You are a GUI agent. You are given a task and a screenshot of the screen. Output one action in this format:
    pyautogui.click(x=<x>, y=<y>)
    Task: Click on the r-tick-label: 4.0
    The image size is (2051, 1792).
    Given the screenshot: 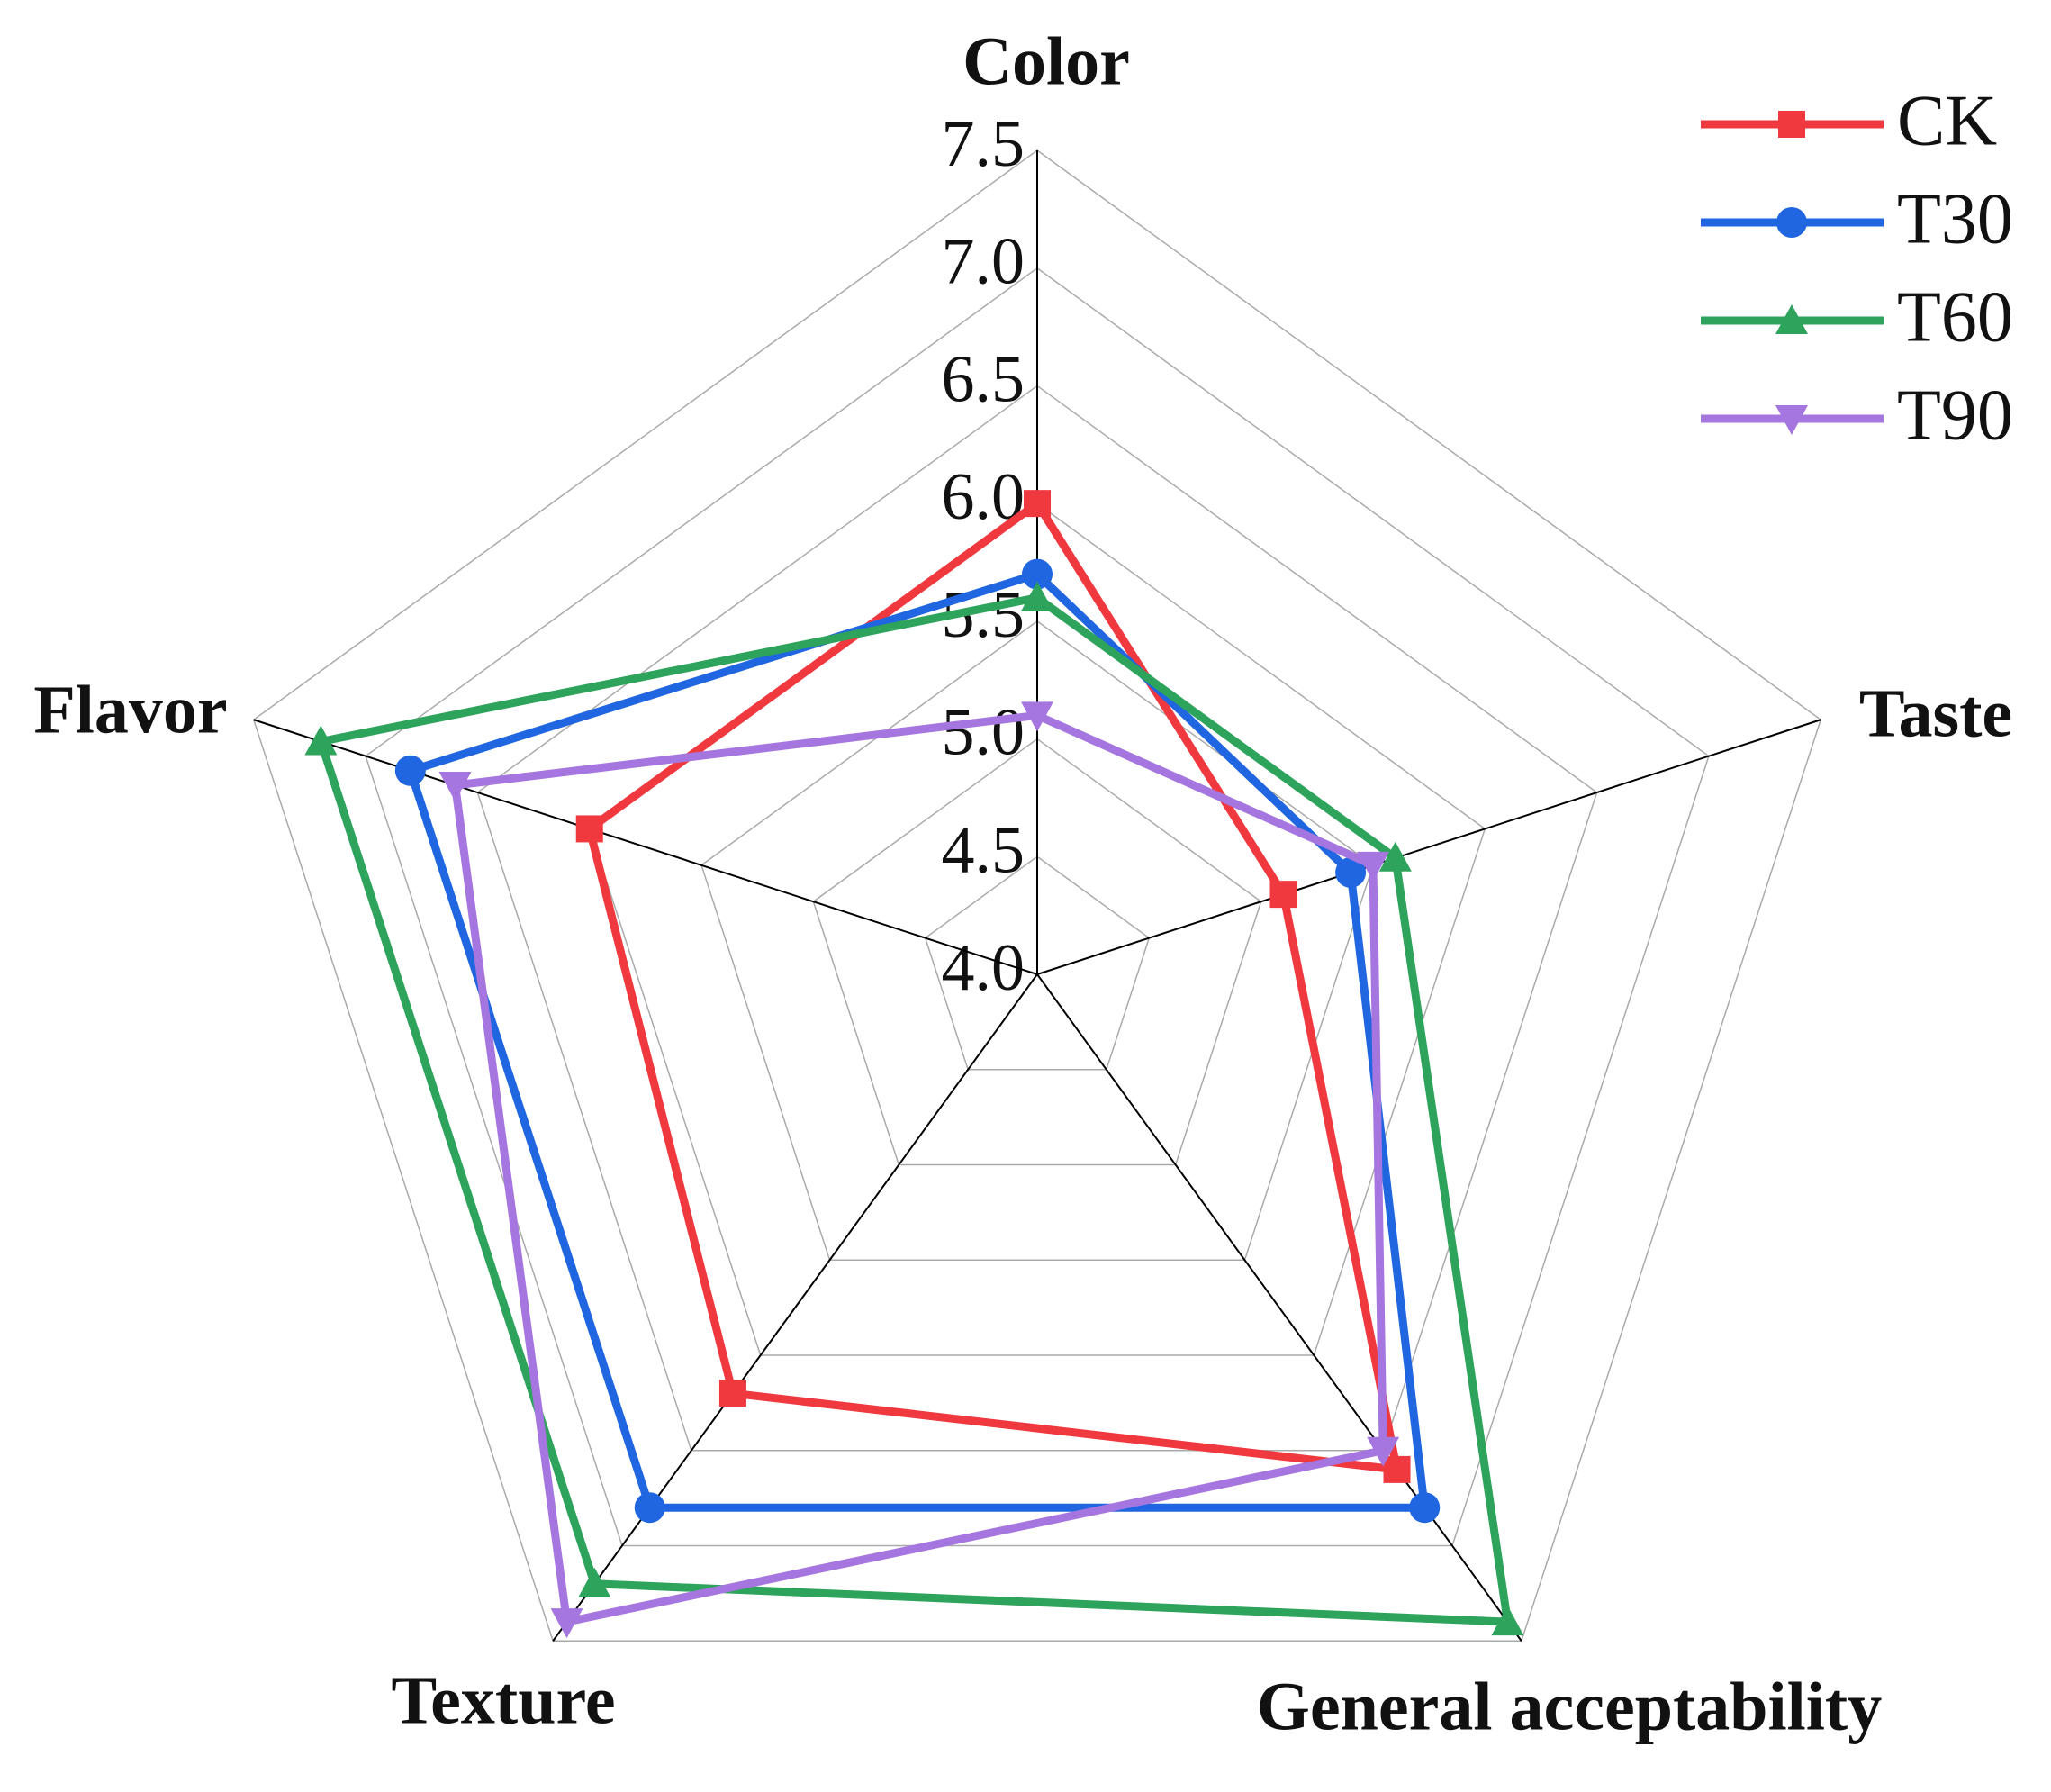 What is the action you would take?
    pyautogui.click(x=984, y=968)
    